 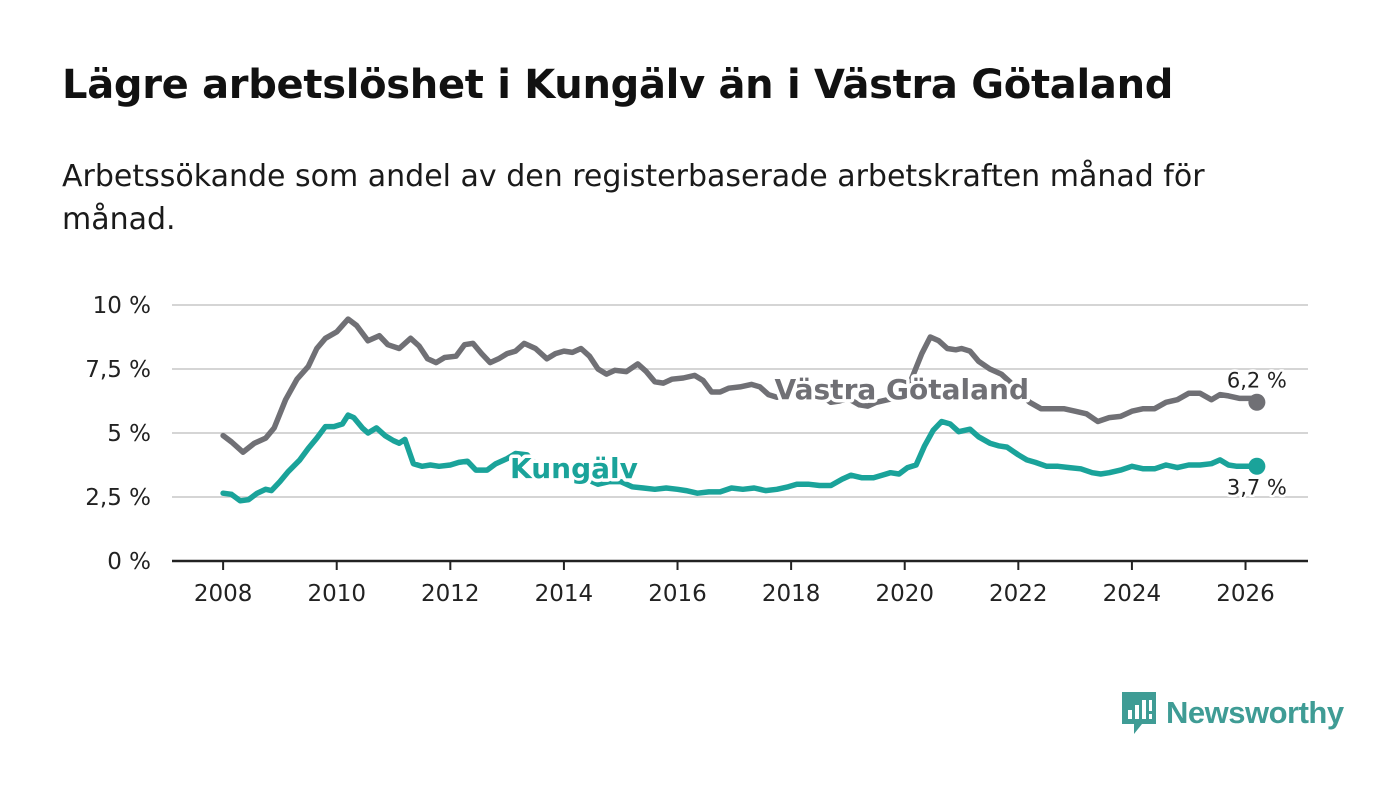 I want to click on series-label-vastra-gotaland: Västra Götaland, so click(x=901, y=389).